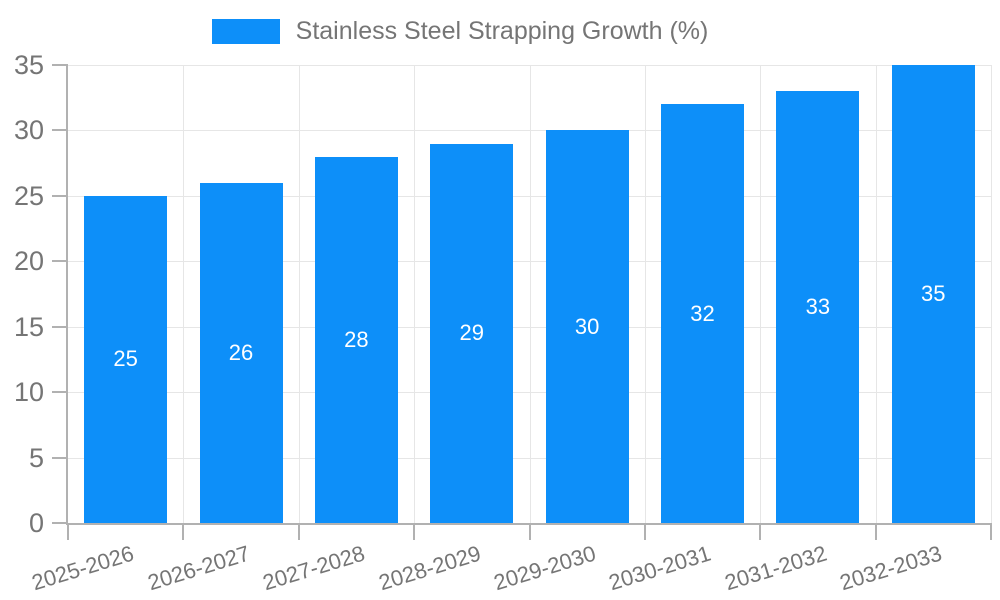 The image size is (1000, 600). Describe the element at coordinates (67, 294) in the screenshot. I see `y-axis-line` at that location.